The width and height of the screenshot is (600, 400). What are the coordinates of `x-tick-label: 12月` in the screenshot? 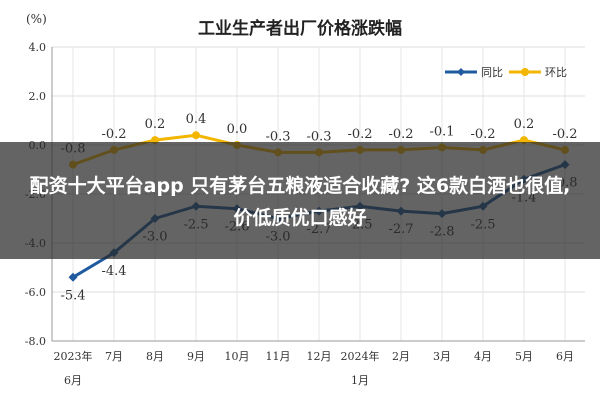 It's located at (319, 356).